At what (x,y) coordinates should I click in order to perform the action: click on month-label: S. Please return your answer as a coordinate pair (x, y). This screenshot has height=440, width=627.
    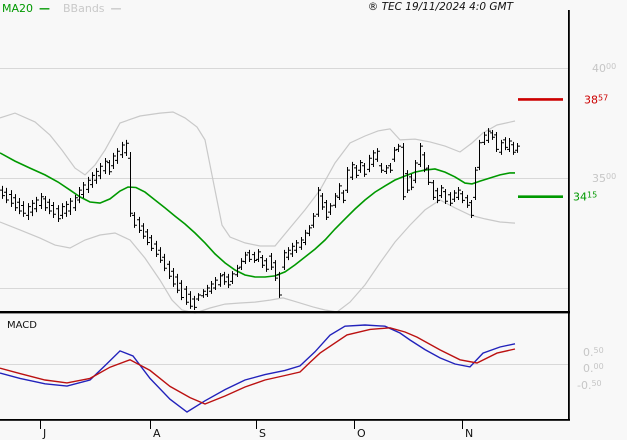
    Looking at the image, I should click on (262, 433).